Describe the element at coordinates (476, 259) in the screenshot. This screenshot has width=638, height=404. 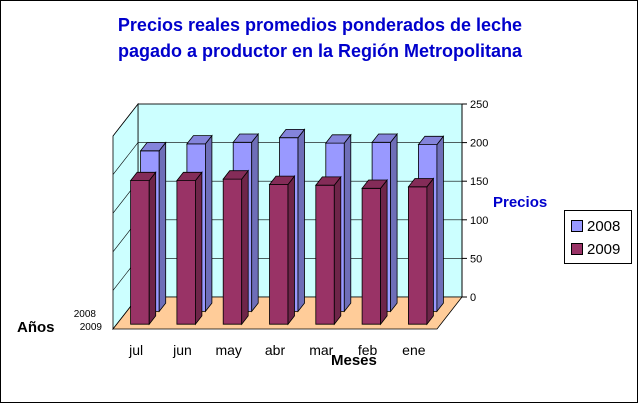
I see `y-tick-label: 50` at that location.